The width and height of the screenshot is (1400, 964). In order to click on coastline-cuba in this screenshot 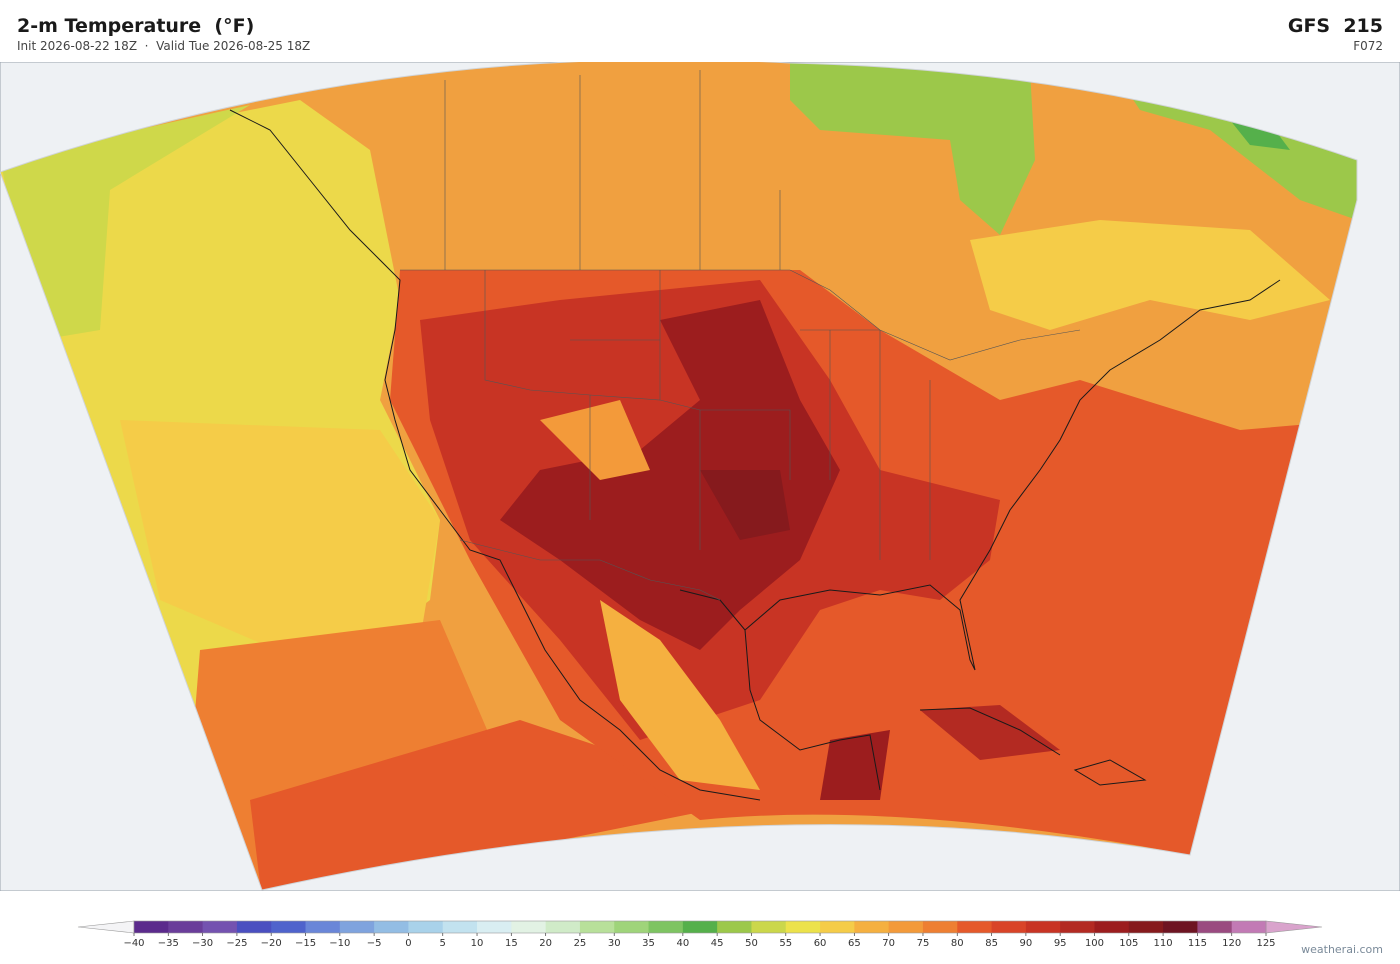, I will do `click(990, 731)`.